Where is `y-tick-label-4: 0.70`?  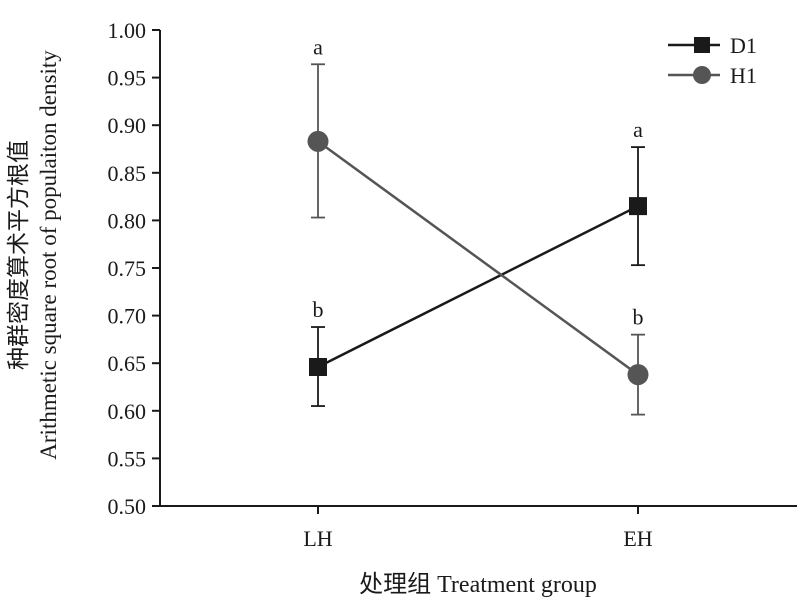
y-tick-label-4: 0.70 is located at coordinates (127, 316).